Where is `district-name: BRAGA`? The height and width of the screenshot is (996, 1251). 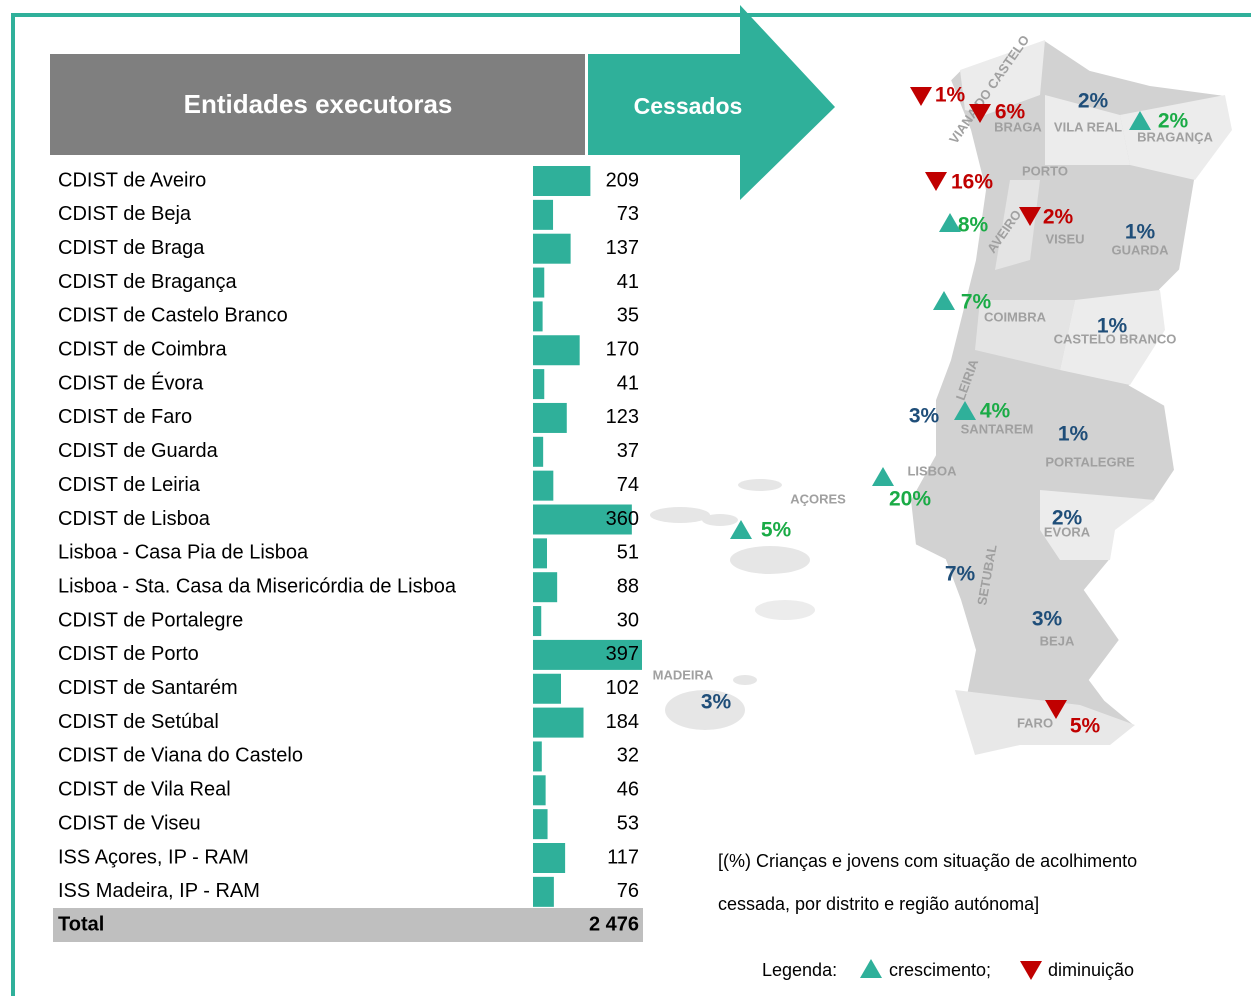
district-name: BRAGA is located at coordinates (1018, 126).